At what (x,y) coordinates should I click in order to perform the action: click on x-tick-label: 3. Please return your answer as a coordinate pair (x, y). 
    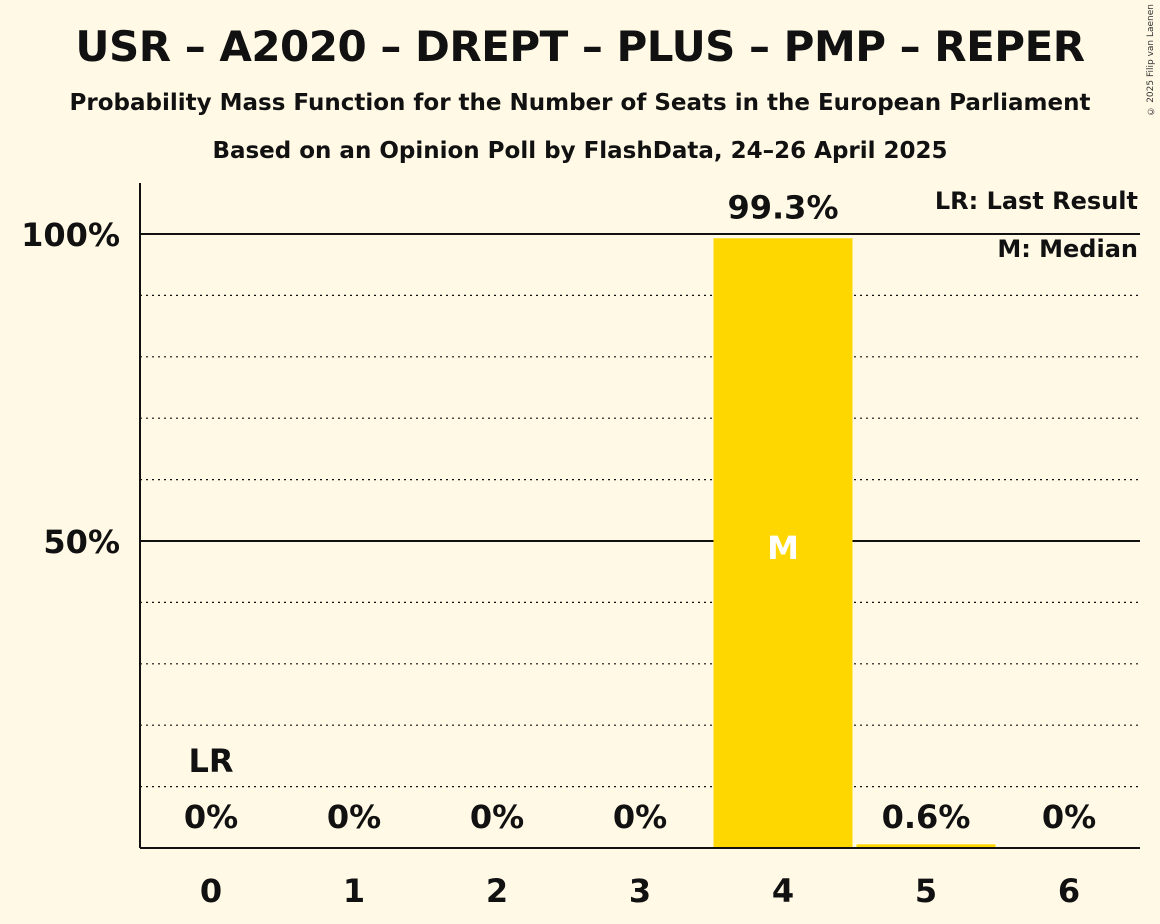
    Looking at the image, I should click on (640, 891).